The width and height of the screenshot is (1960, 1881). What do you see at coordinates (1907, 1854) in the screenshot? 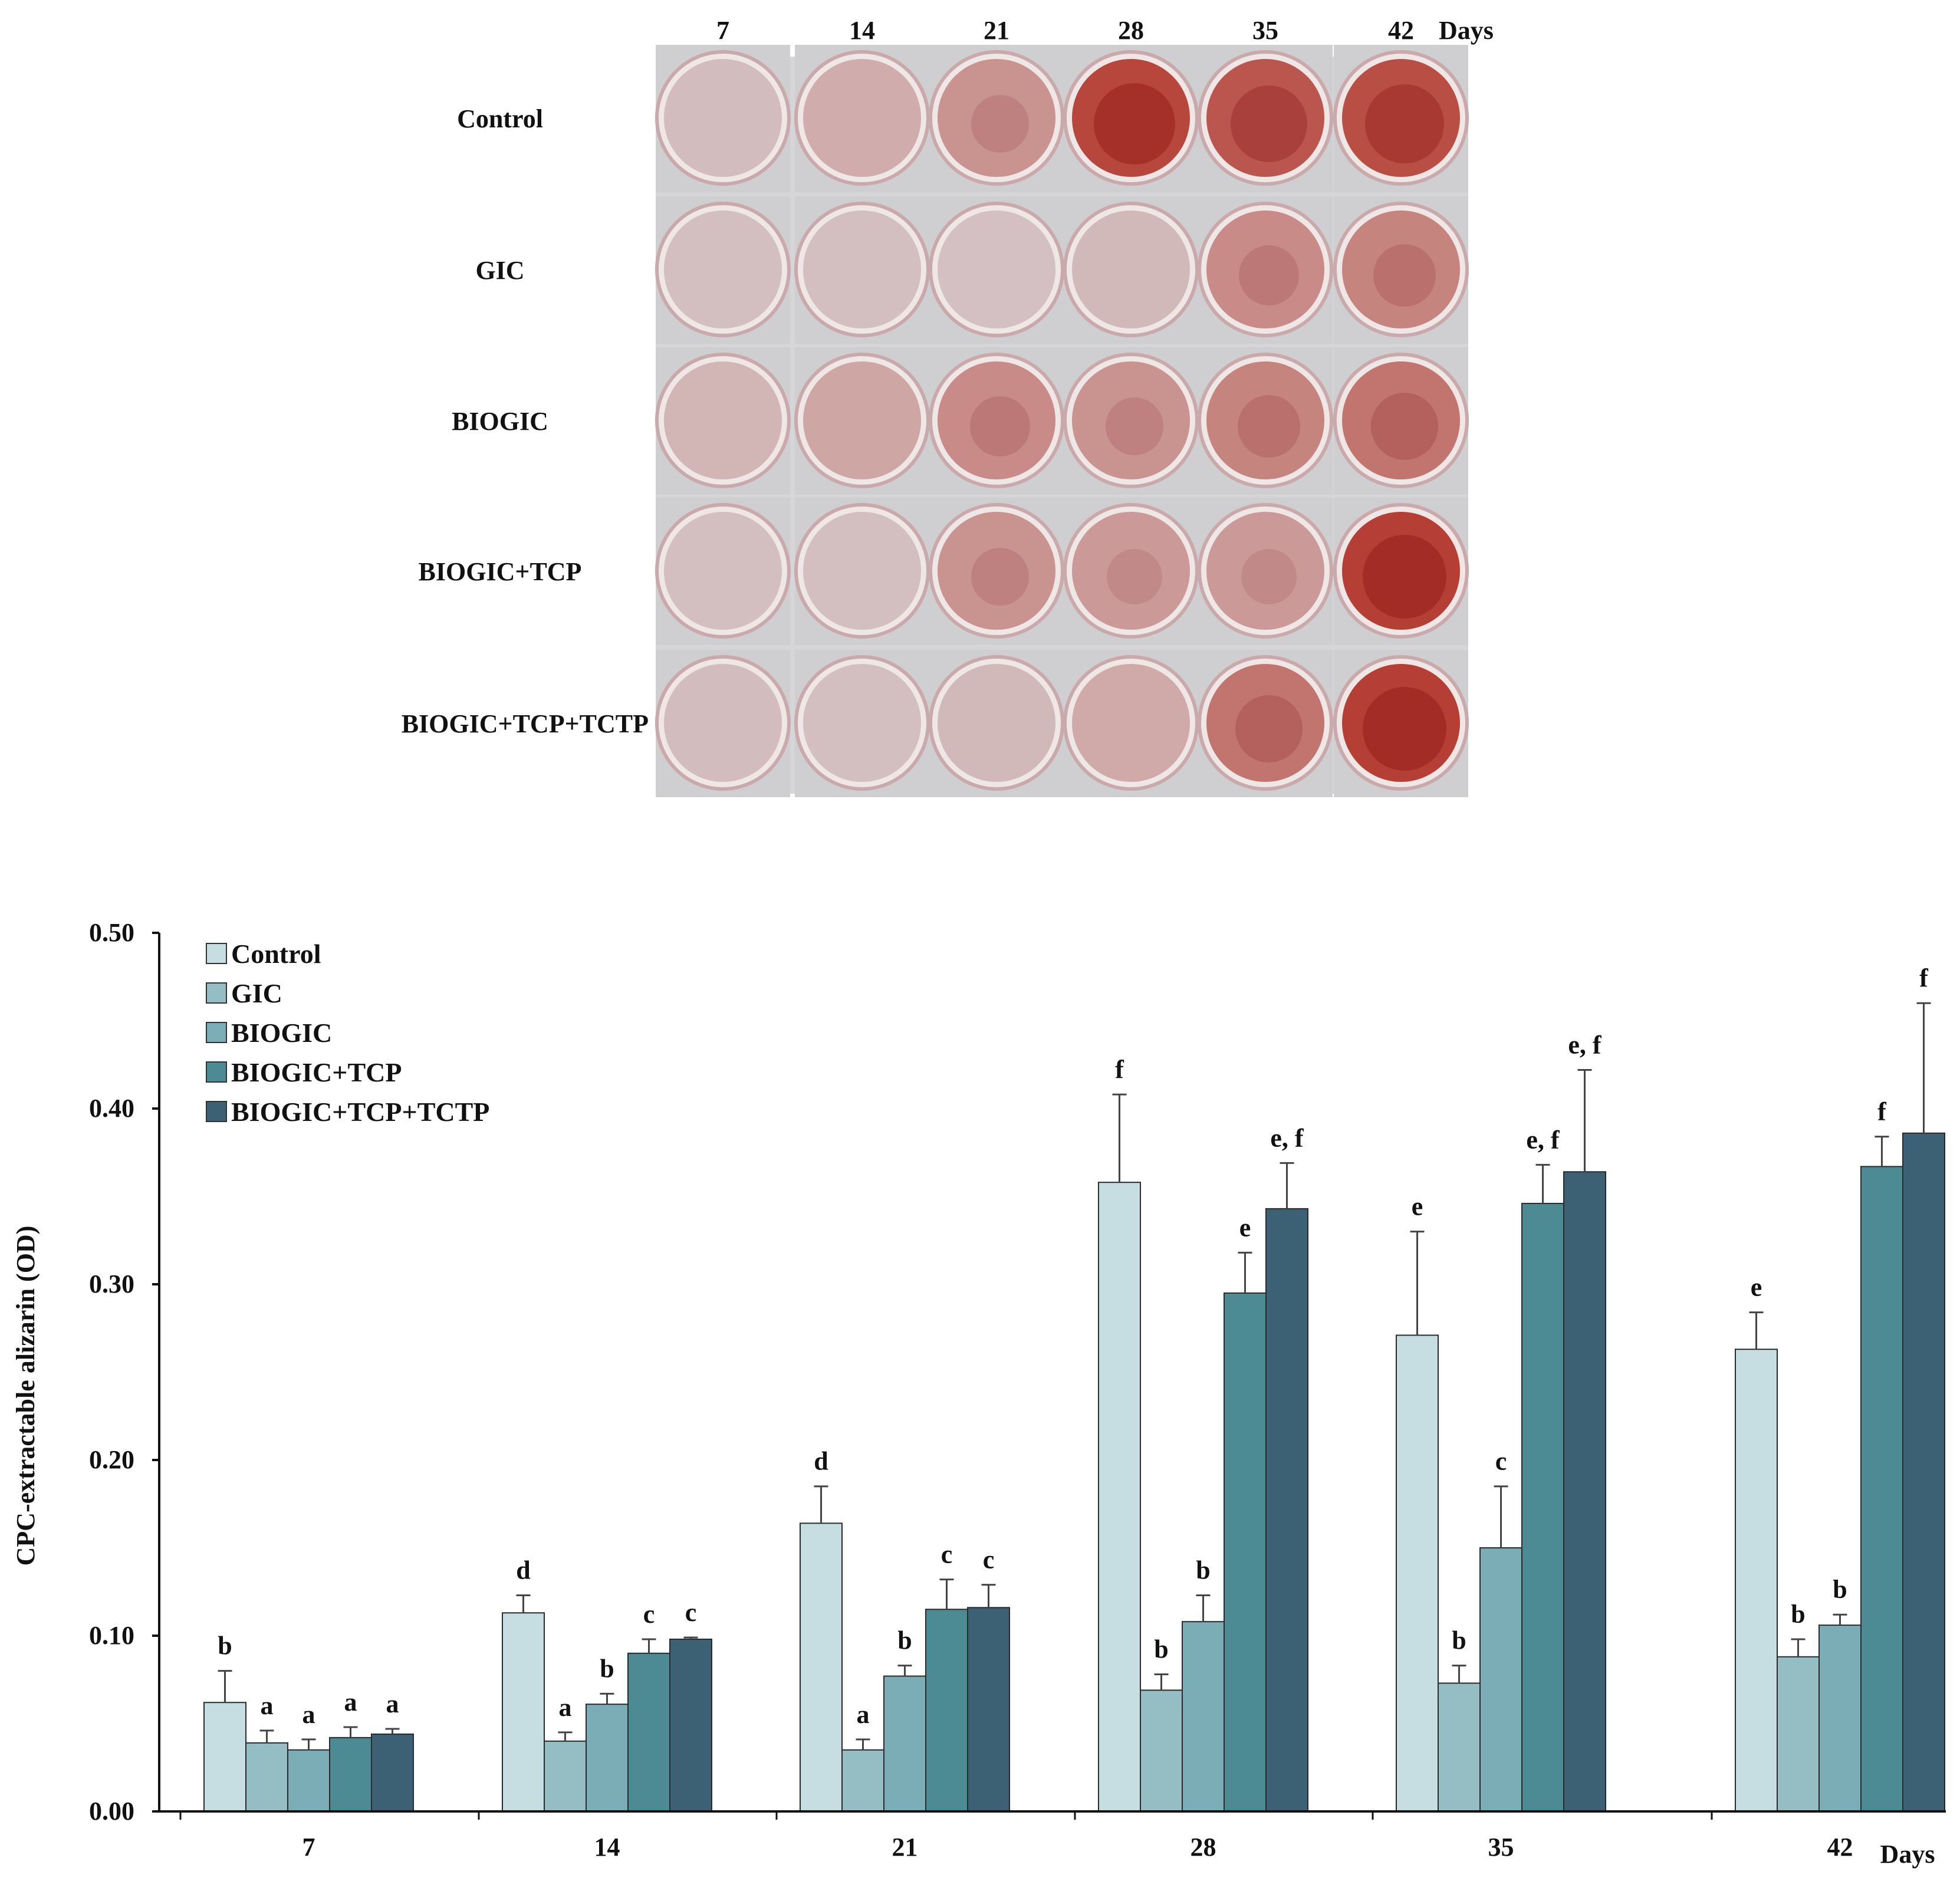
I see `x-axis-label: Days` at bounding box center [1907, 1854].